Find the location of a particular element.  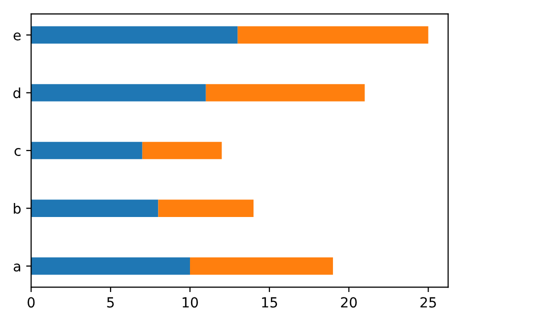

x-tick-label: 0 is located at coordinates (31, 302).